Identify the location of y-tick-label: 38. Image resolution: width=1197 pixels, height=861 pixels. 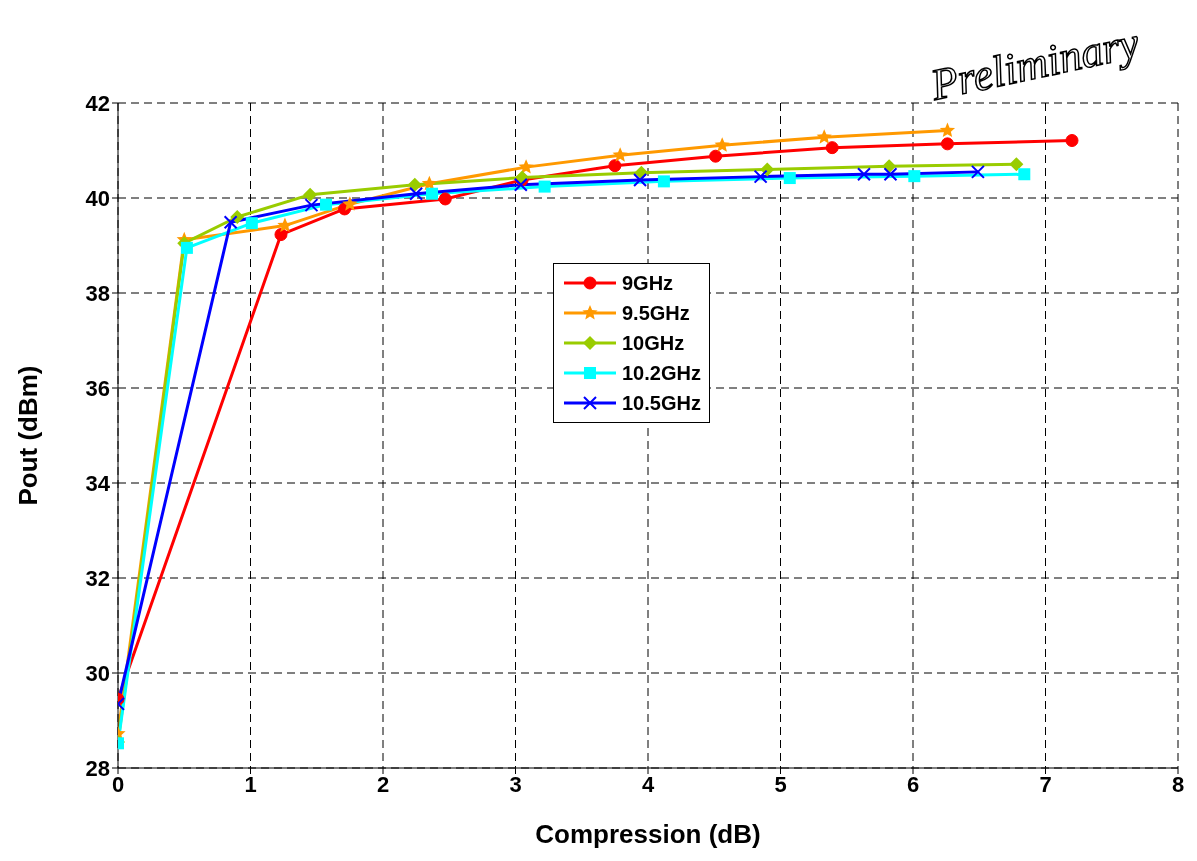
(97, 293).